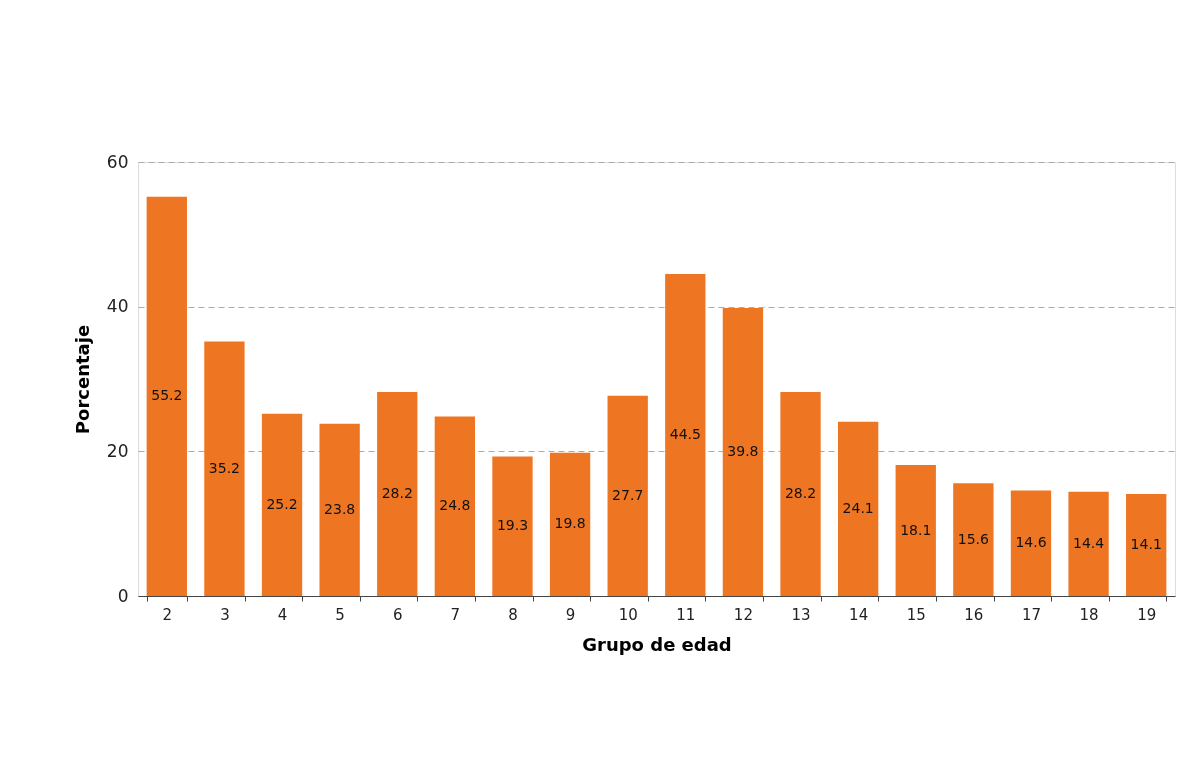 The width and height of the screenshot is (1189, 759). I want to click on y-tick-label: 0, so click(123, 595).